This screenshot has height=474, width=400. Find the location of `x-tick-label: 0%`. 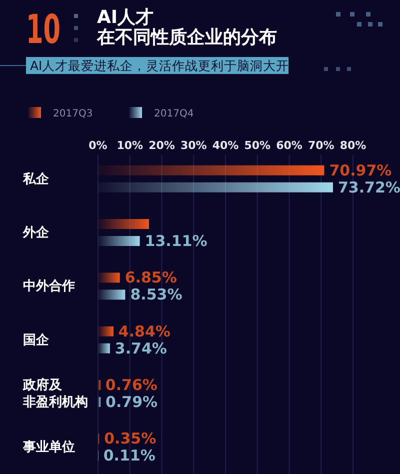

x-tick-label: 0% is located at coordinates (98, 145).